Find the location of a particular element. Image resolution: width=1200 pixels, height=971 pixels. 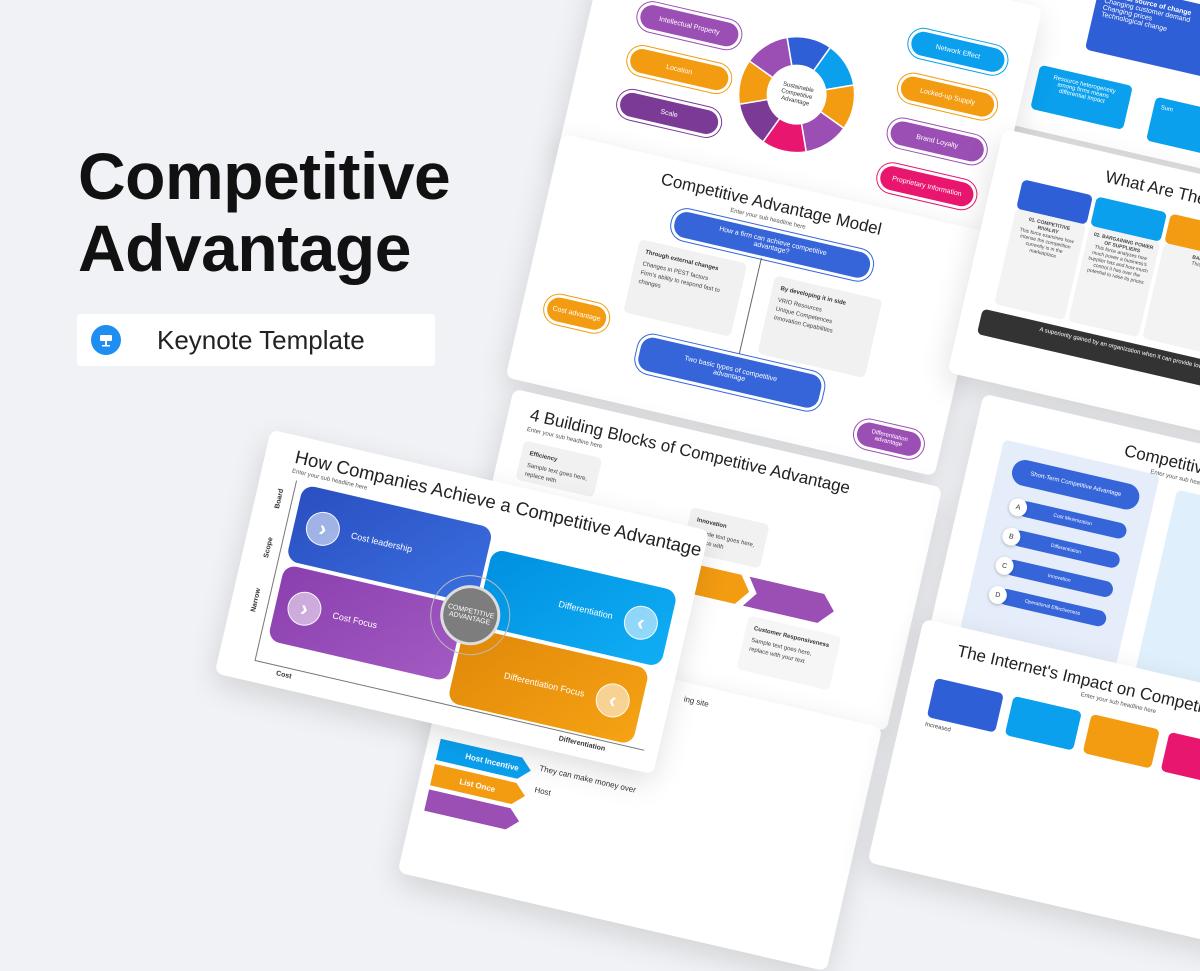

bottom-text-host: Host is located at coordinates (542, 791).